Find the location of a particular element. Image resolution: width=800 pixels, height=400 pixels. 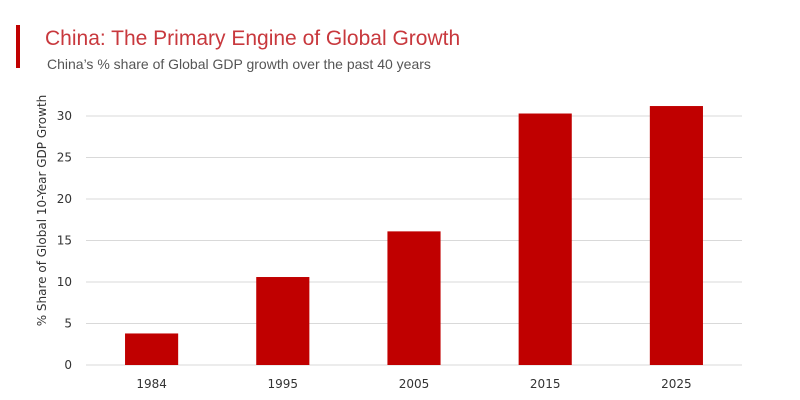

bar-2015 is located at coordinates (545, 239).